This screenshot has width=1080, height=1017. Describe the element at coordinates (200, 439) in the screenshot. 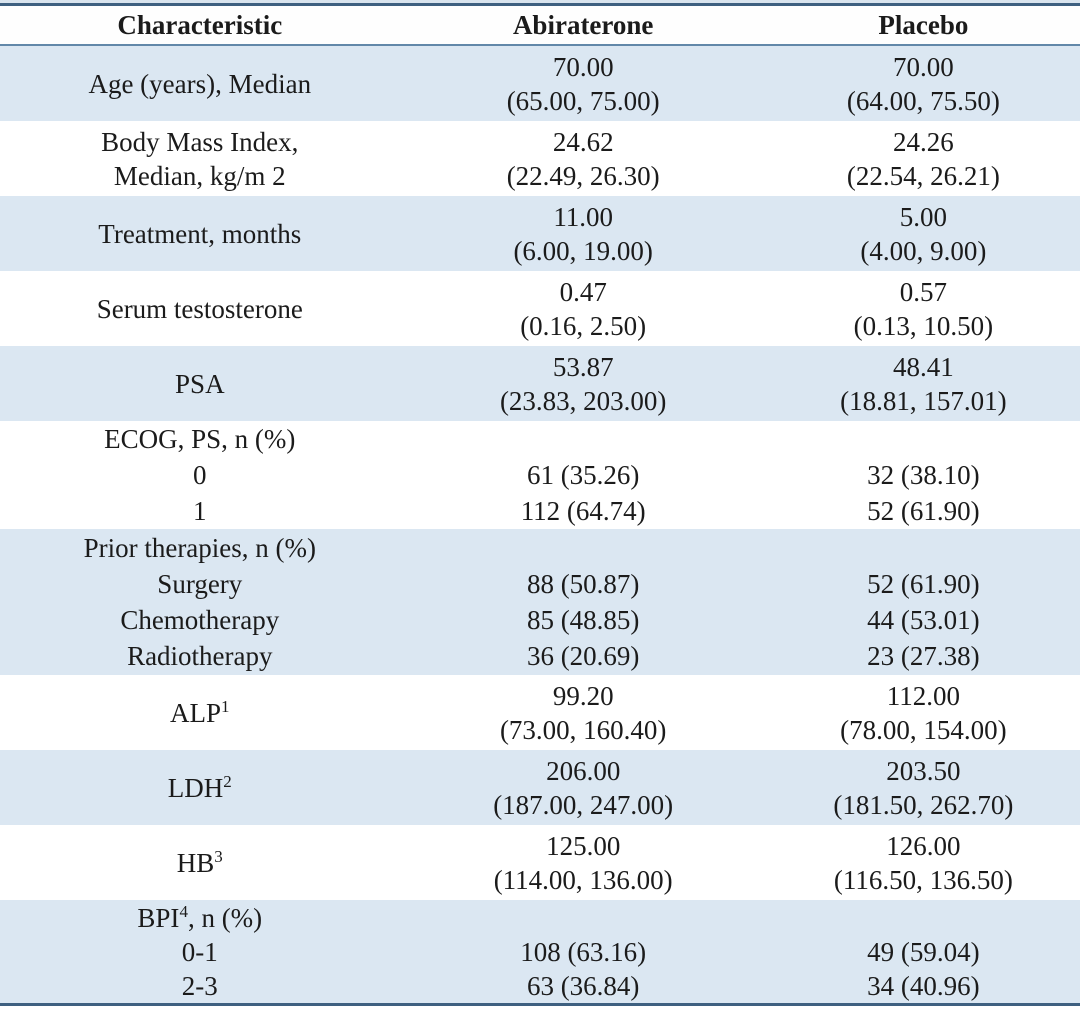

I see `group-label: ECOG, PS, n (%)` at that location.